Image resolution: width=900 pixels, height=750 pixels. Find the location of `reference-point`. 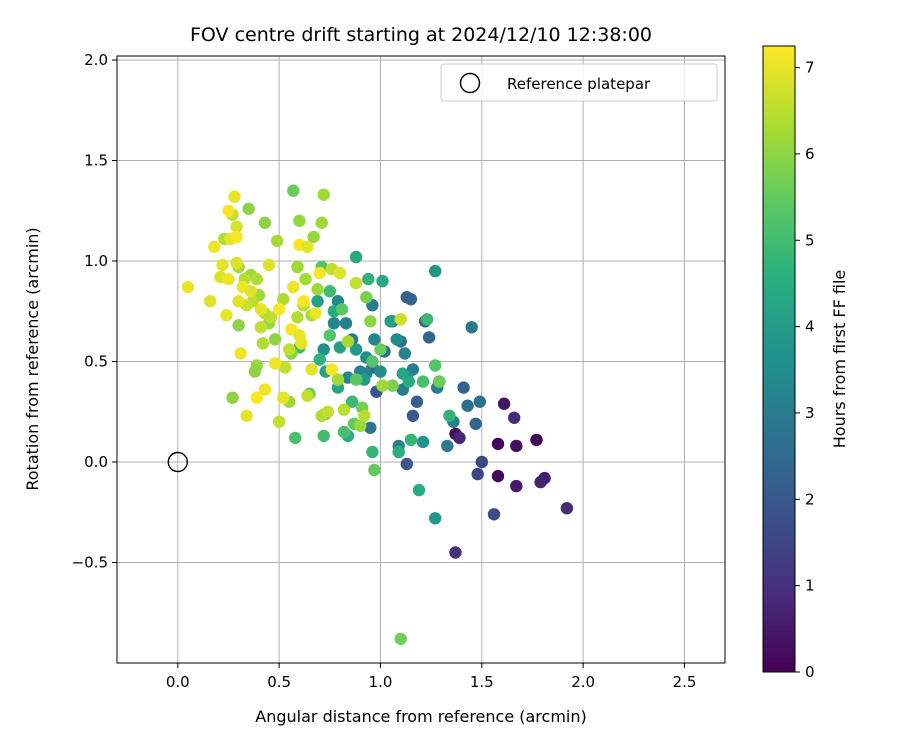

reference-point is located at coordinates (178, 462).